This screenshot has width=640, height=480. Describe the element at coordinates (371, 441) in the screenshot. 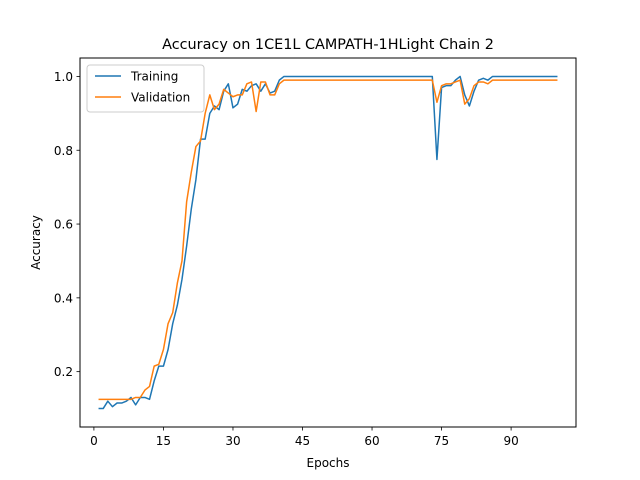

I see `x-tick-label: 60` at that location.